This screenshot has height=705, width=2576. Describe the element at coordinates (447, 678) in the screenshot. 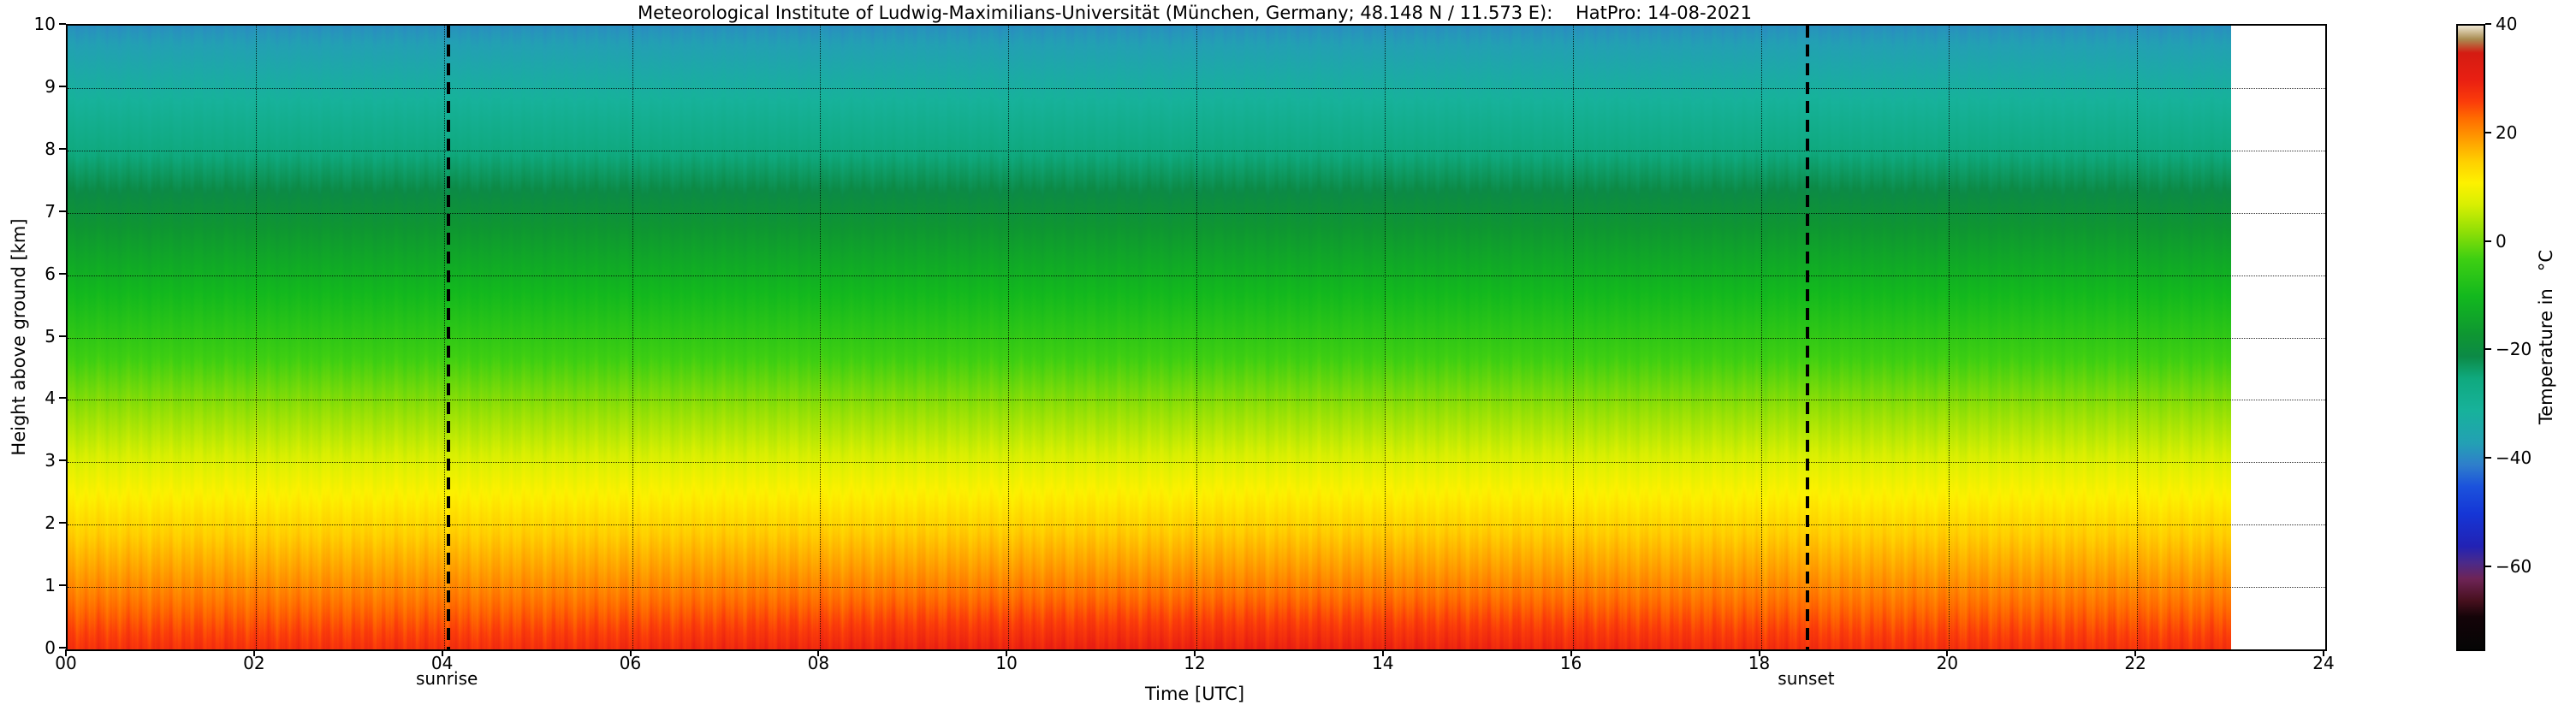

I see `sunrise-label: sunrise` at that location.